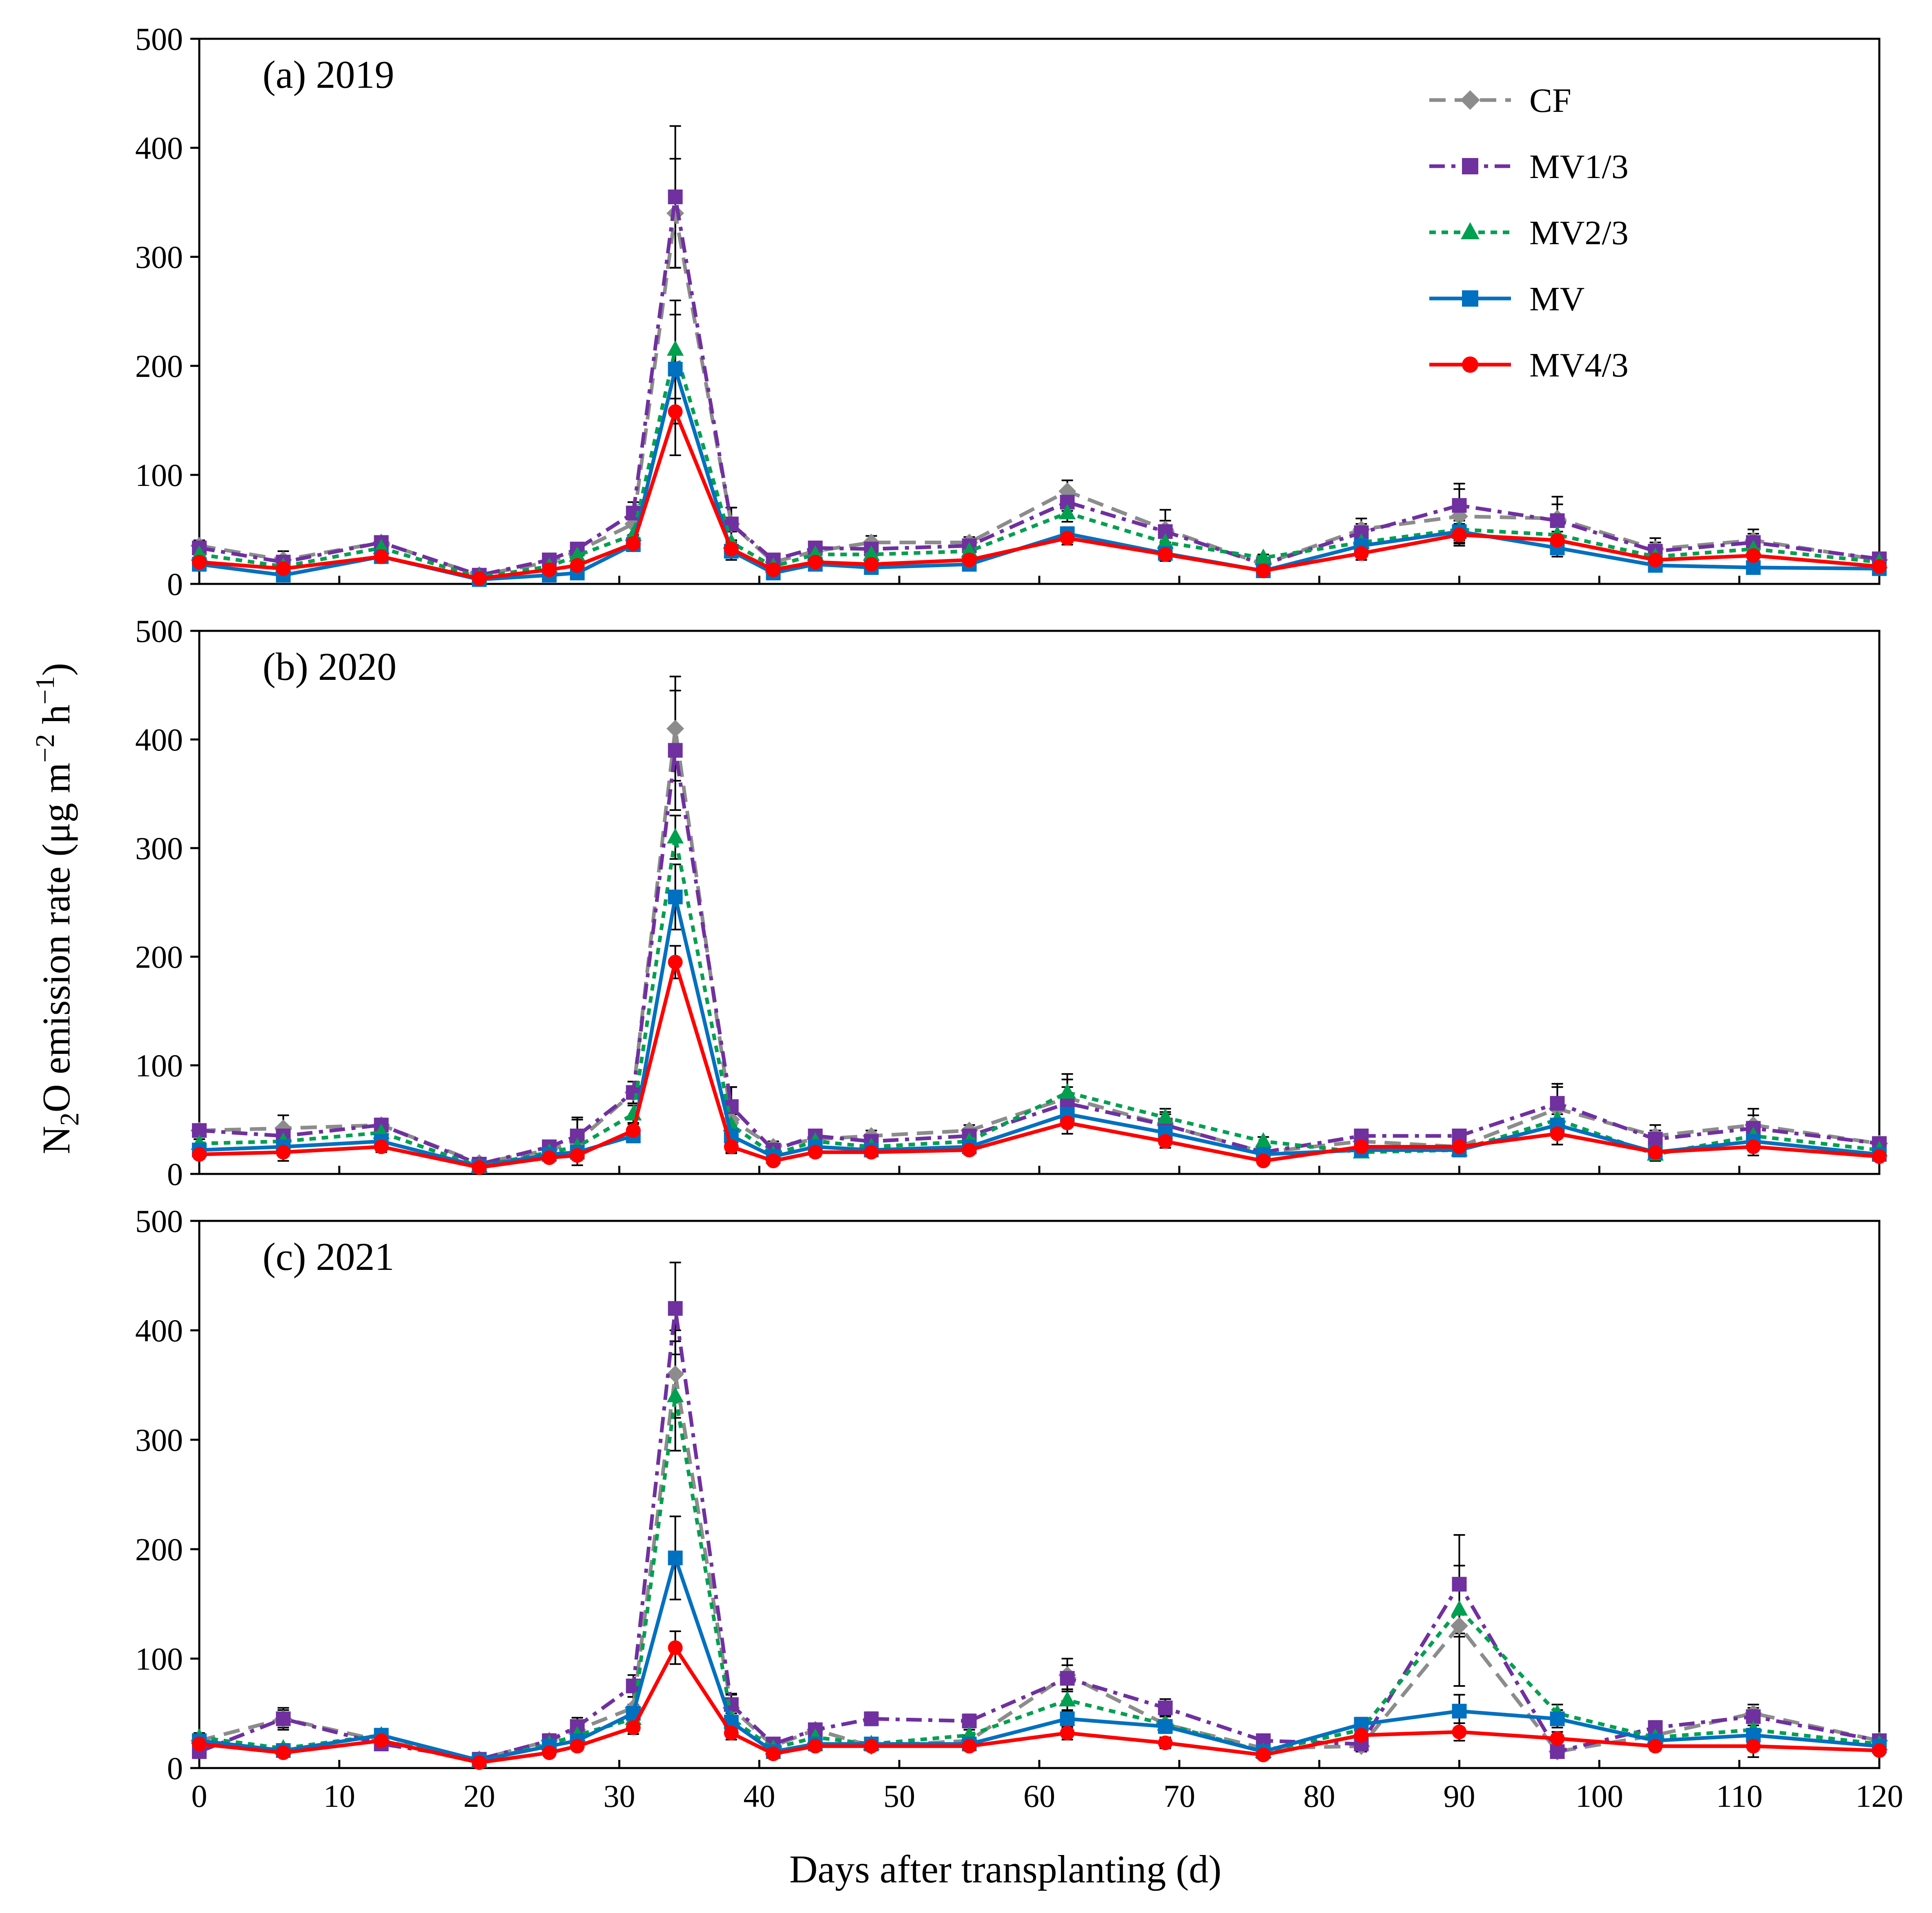 The width and height of the screenshot is (1932, 1913). What do you see at coordinates (1739, 1796) in the screenshot?
I see `x-tick-label: 110` at bounding box center [1739, 1796].